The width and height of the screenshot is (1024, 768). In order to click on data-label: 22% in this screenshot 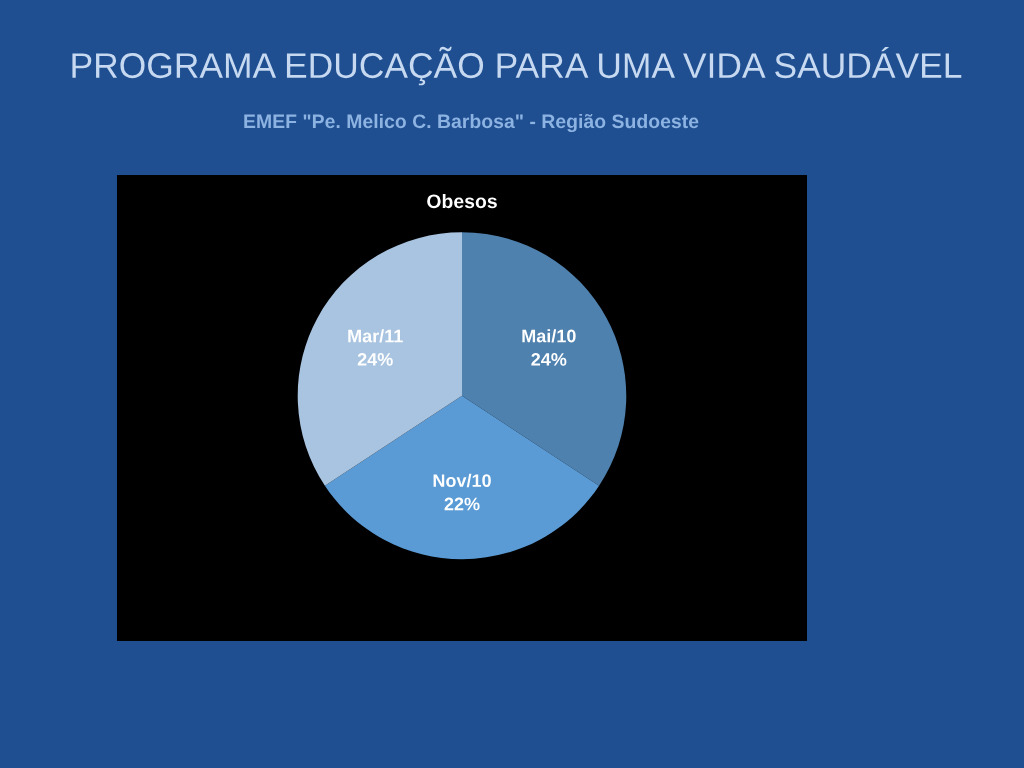, I will do `click(462, 504)`.